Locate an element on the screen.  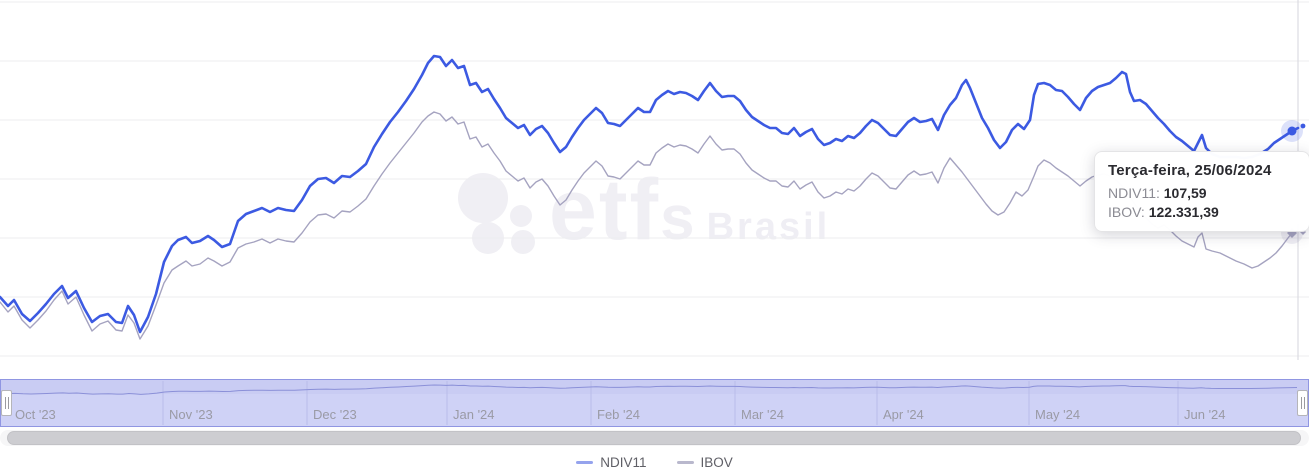
navigator-series-line is located at coordinates (649, 389).